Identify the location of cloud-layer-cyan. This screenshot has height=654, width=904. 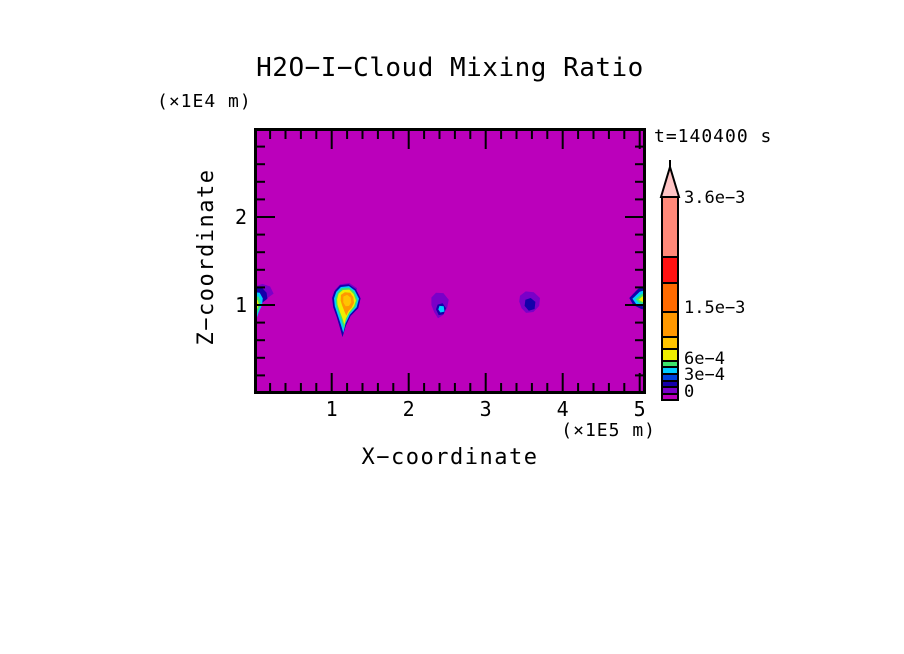
(441, 309).